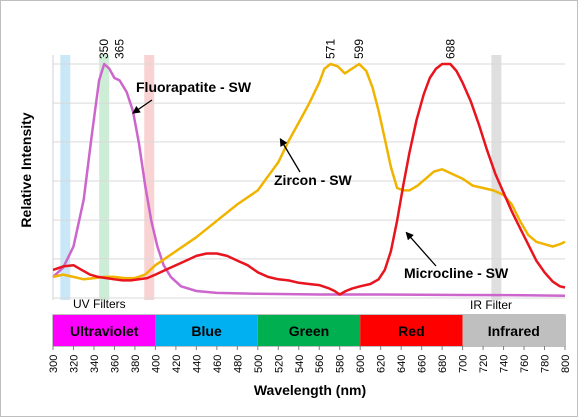  I want to click on x-tick-label-340: 340, so click(95, 364).